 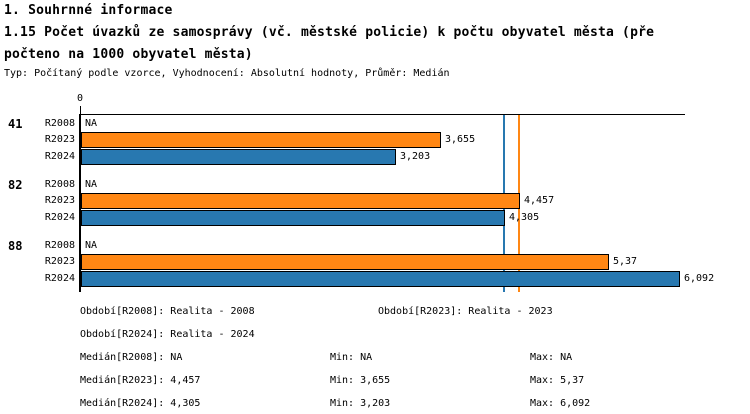 What do you see at coordinates (15, 185) in the screenshot?
I see `group-label-82: 82` at bounding box center [15, 185].